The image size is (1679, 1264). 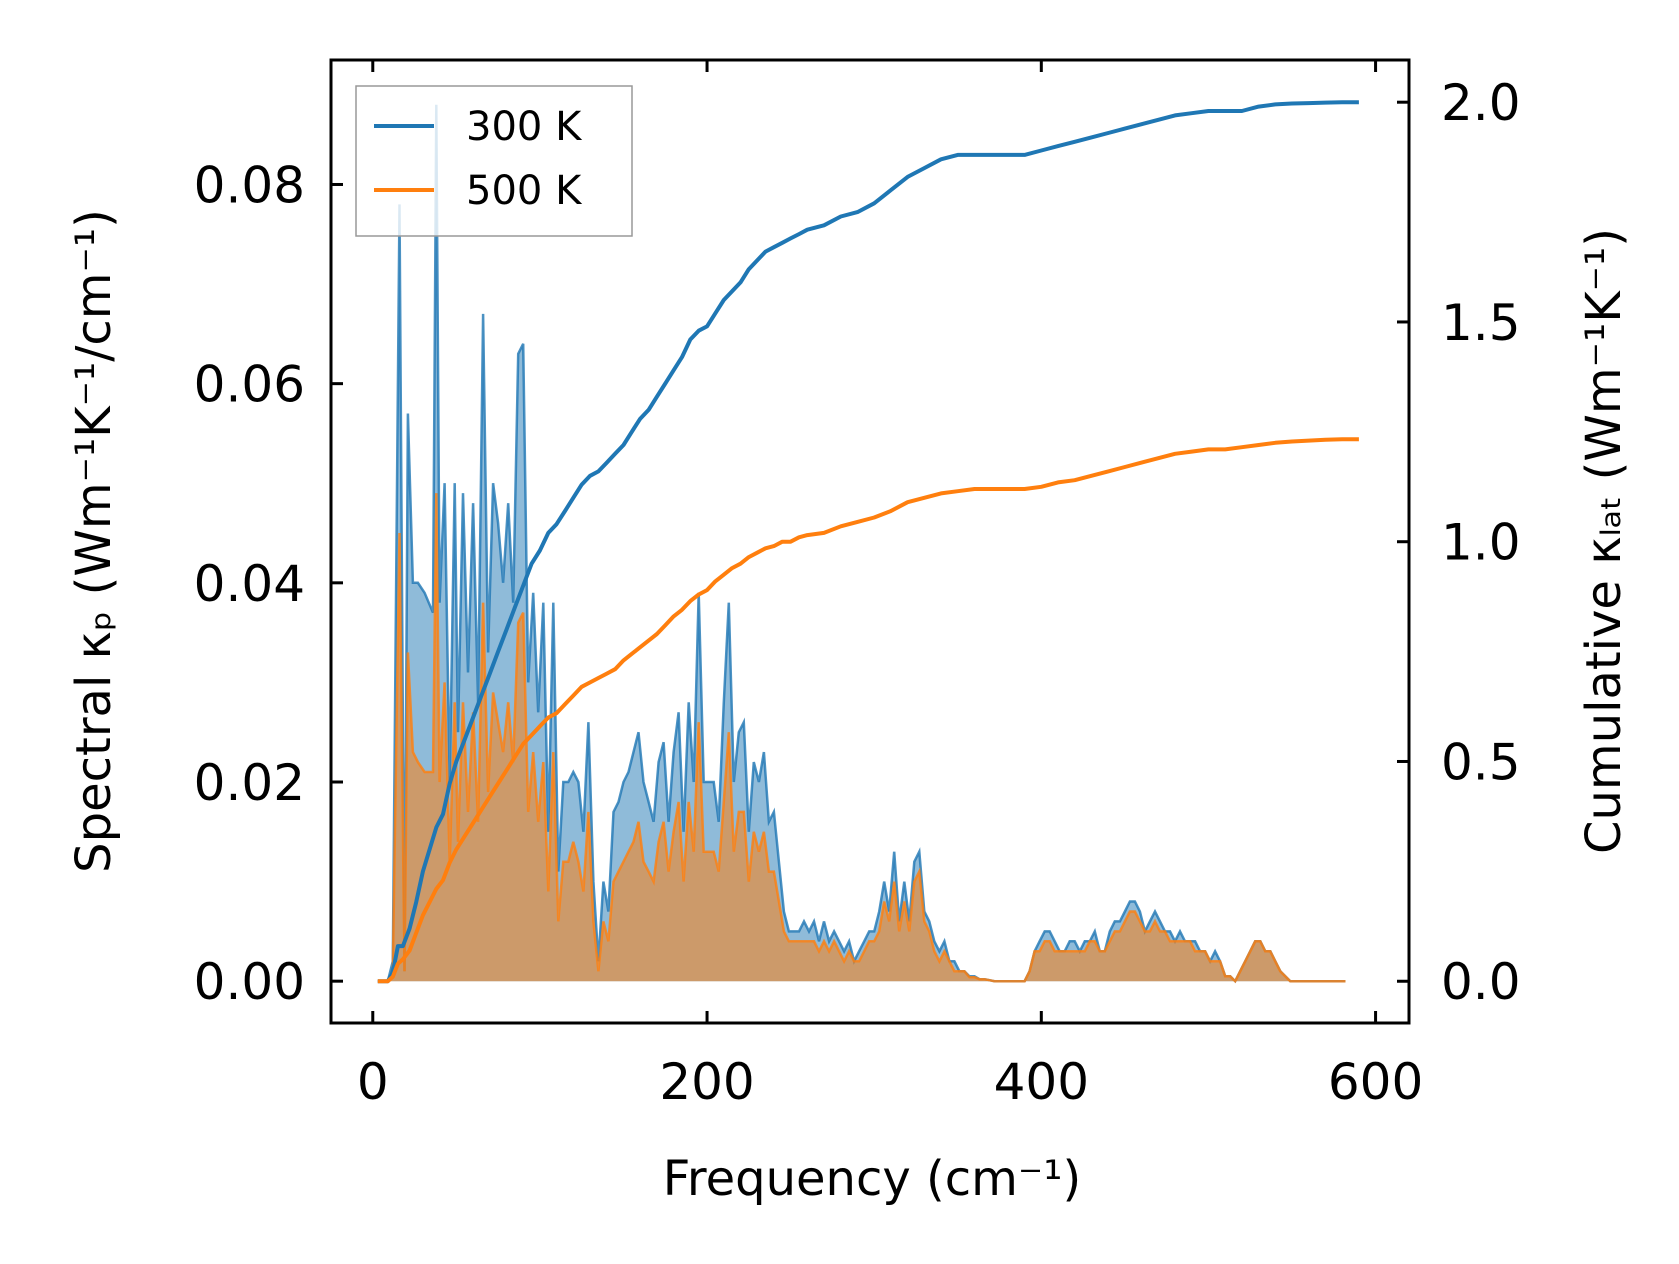 I want to click on x-tick-label: 0, so click(x=373, y=1082).